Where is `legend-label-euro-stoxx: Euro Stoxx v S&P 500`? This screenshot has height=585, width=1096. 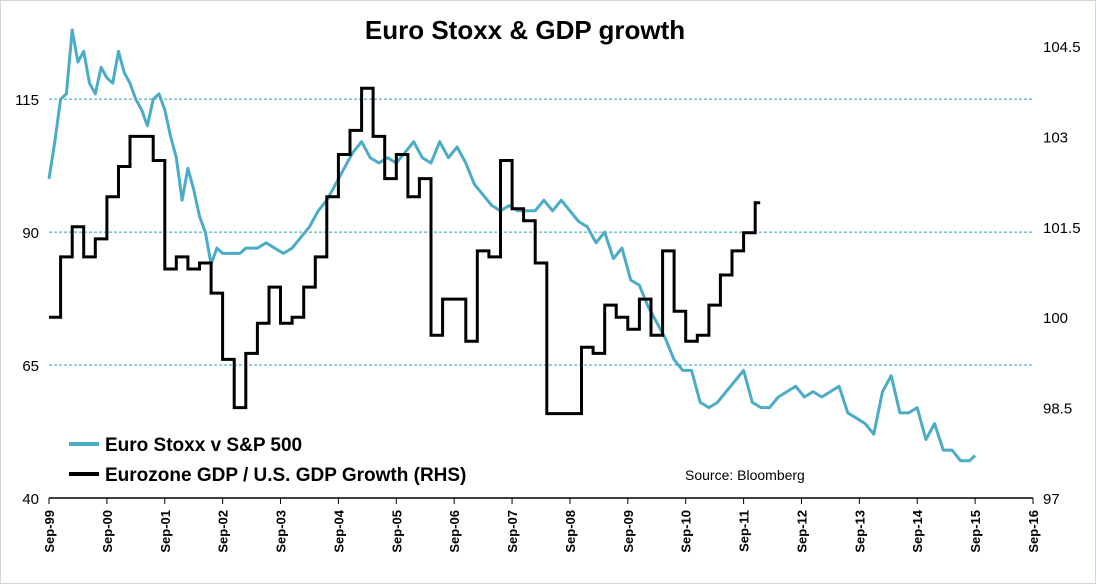 legend-label-euro-stoxx: Euro Stoxx v S&P 500 is located at coordinates (203, 445).